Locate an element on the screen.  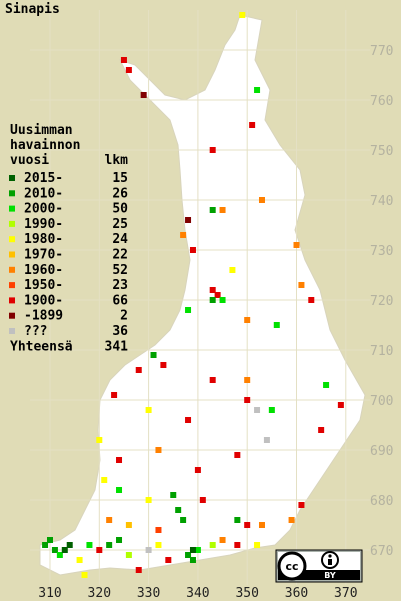
legend-label: 2010- is located at coordinates (43, 193).